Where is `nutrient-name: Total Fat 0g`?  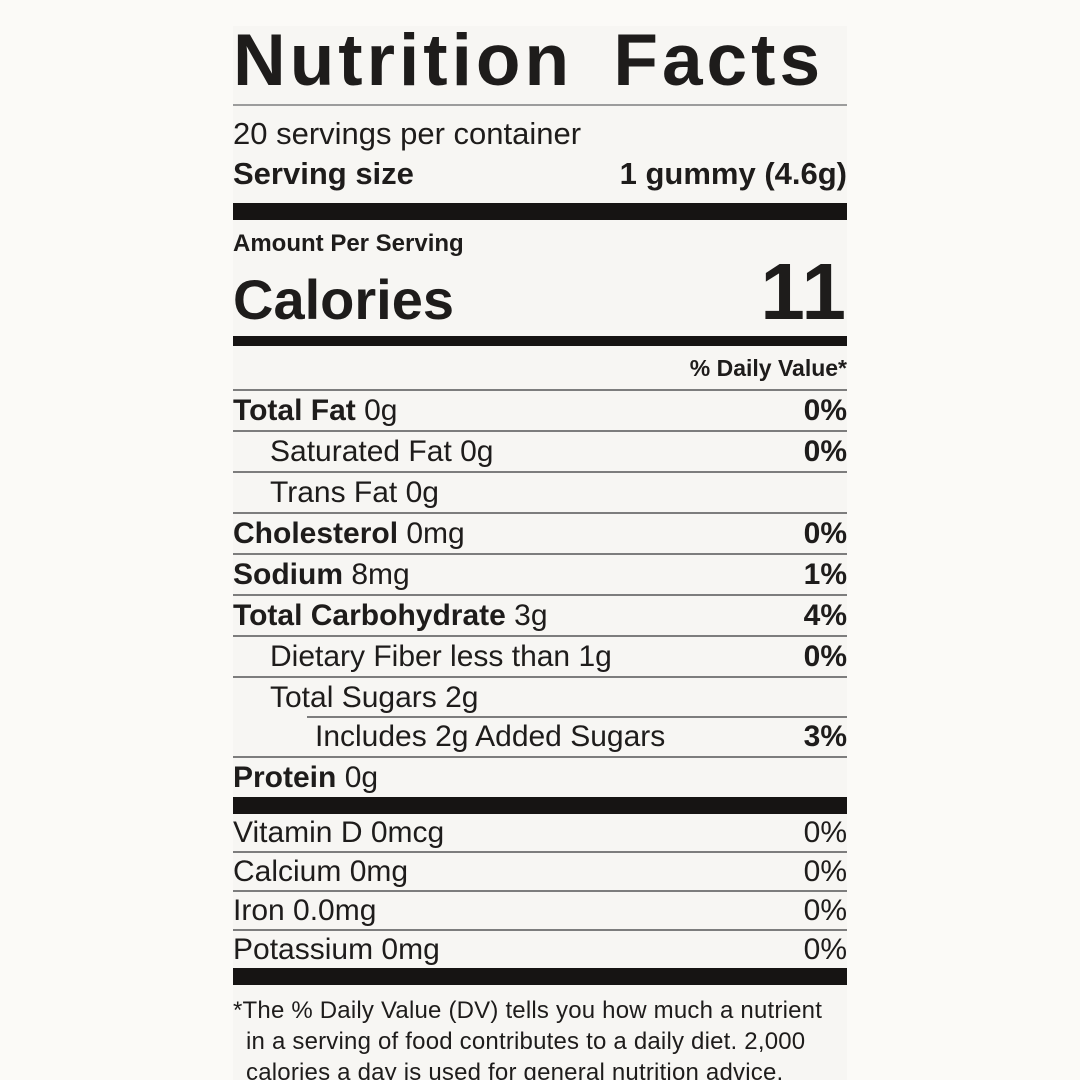
nutrient-name: Total Fat 0g is located at coordinates (315, 410).